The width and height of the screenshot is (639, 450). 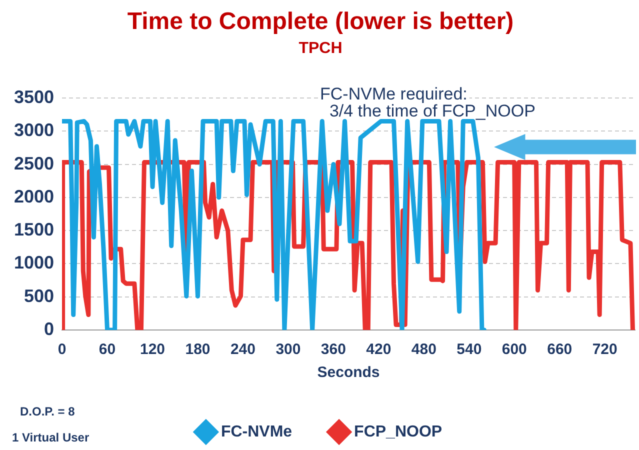 What do you see at coordinates (48, 411) in the screenshot?
I see `text: D.O.P. = 8` at bounding box center [48, 411].